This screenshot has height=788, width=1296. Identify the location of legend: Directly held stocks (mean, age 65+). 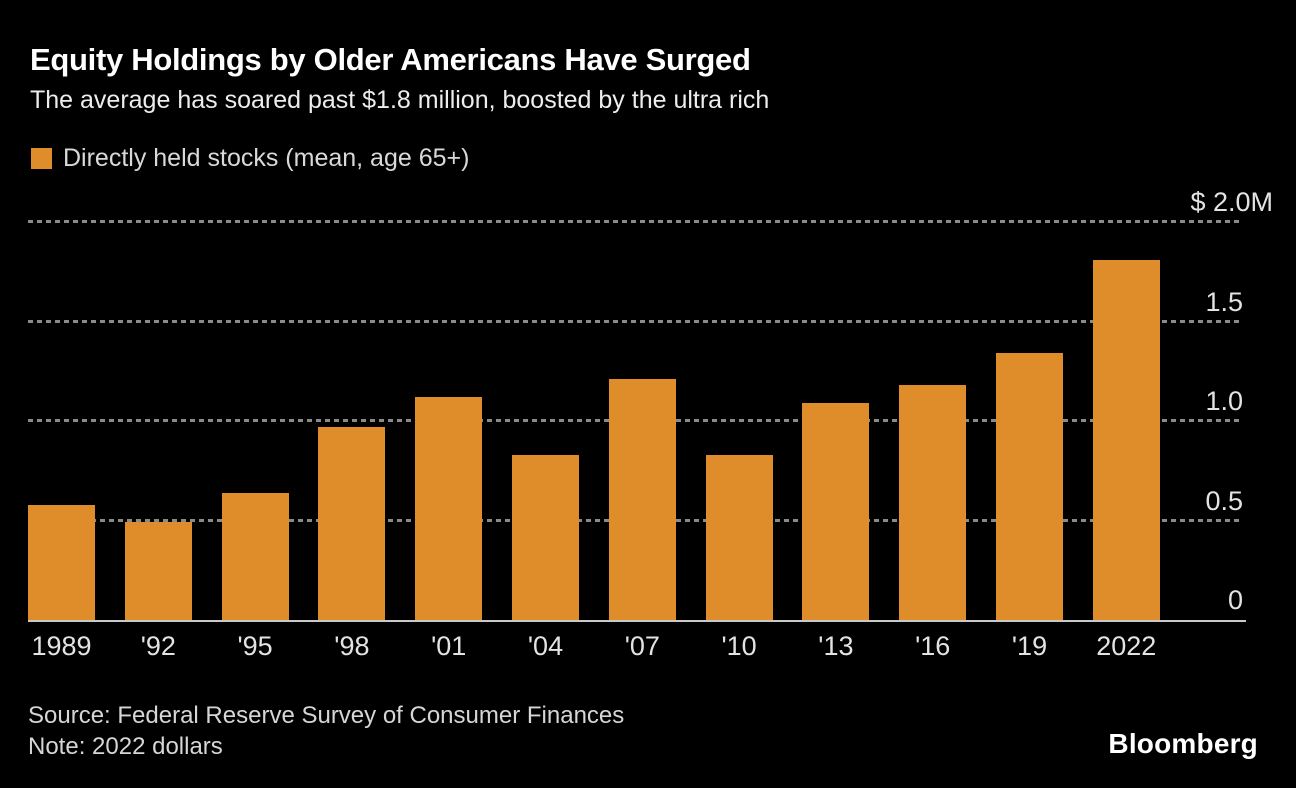
(250, 158).